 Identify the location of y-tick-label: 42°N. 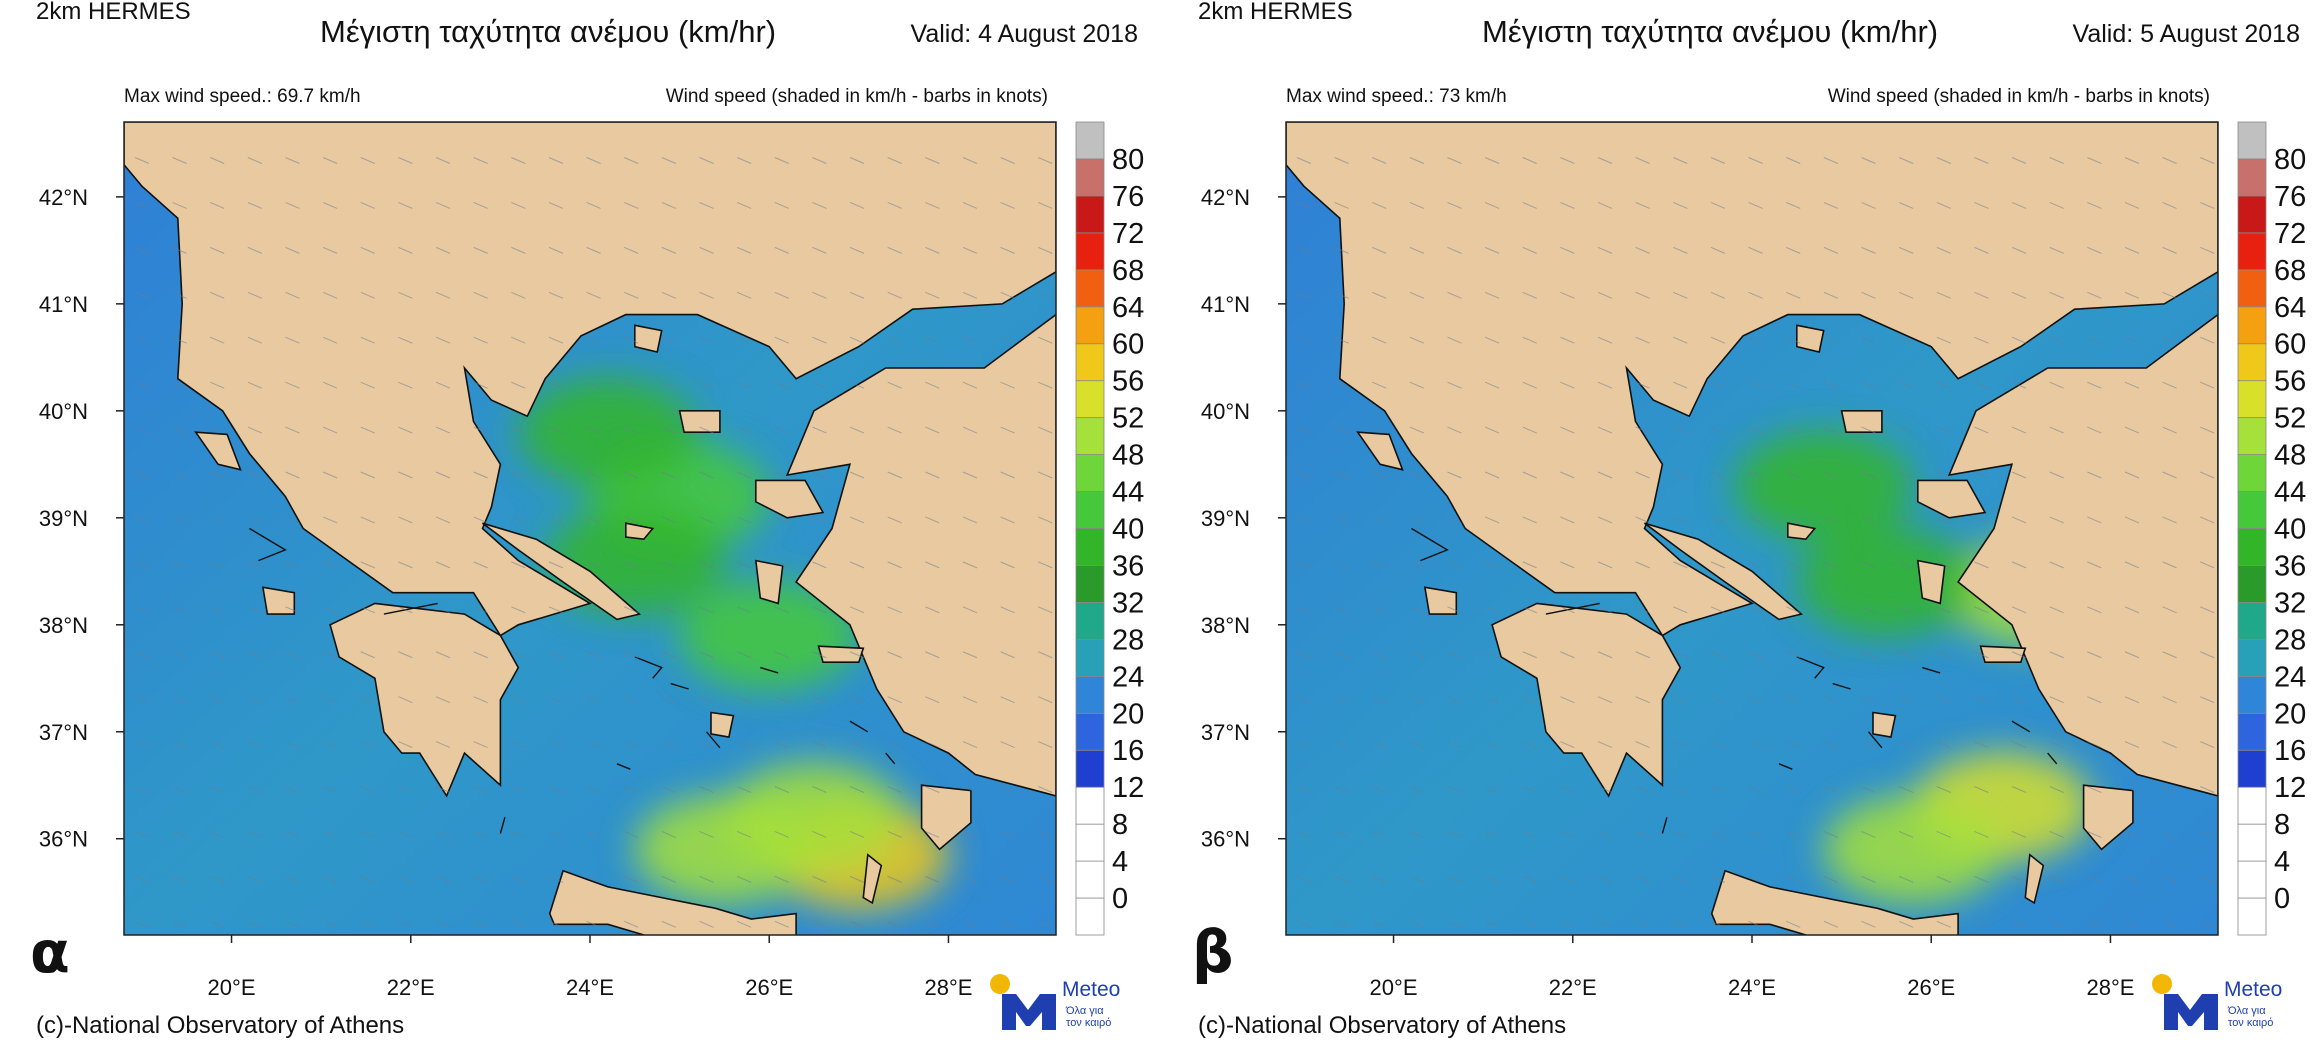
(63, 197).